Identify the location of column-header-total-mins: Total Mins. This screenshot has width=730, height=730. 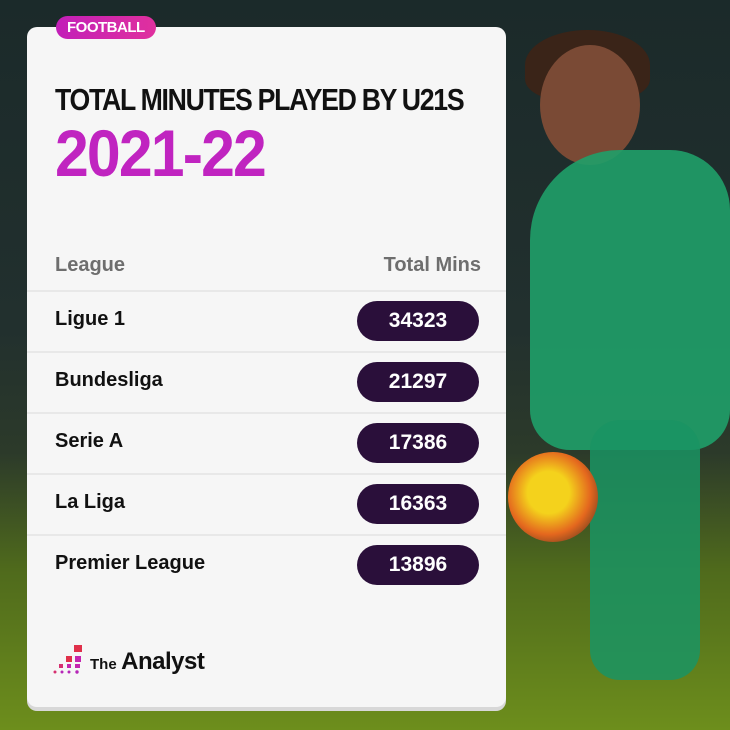
(432, 265).